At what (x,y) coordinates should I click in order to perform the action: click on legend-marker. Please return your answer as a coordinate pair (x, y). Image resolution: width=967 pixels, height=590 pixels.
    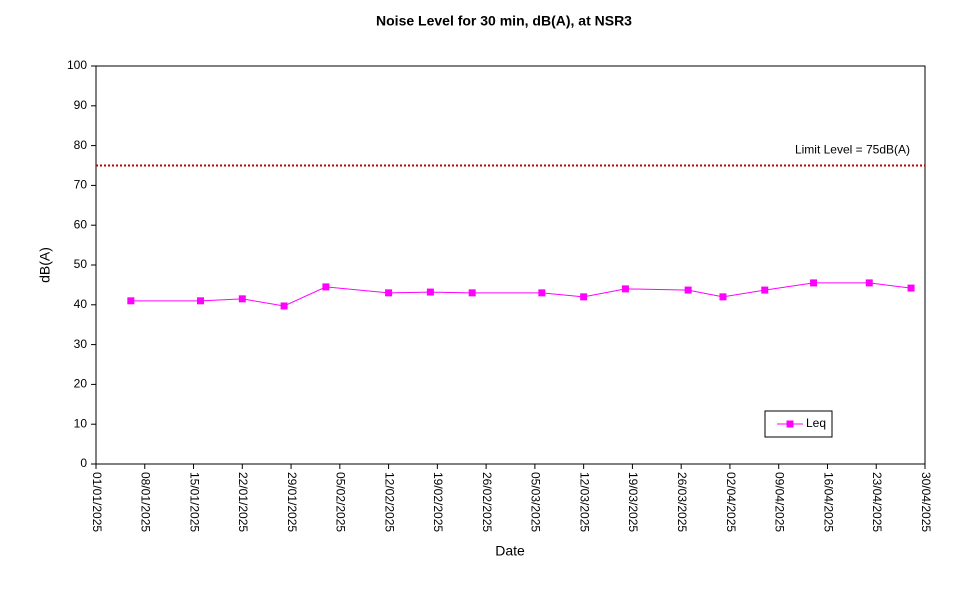
    Looking at the image, I should click on (790, 424).